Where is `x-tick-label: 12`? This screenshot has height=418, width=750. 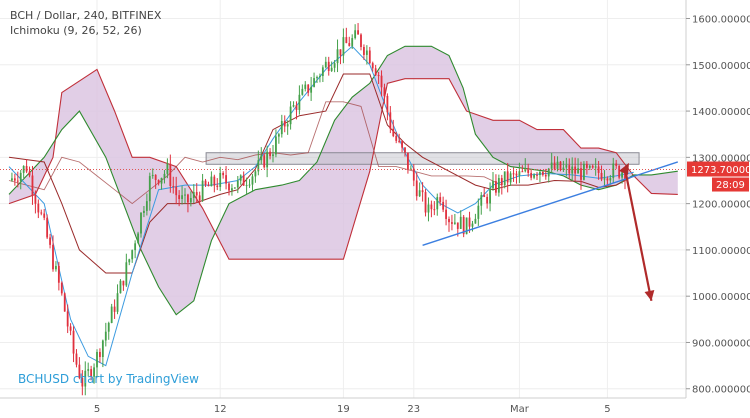
x-tick-label: 12 is located at coordinates (220, 409).